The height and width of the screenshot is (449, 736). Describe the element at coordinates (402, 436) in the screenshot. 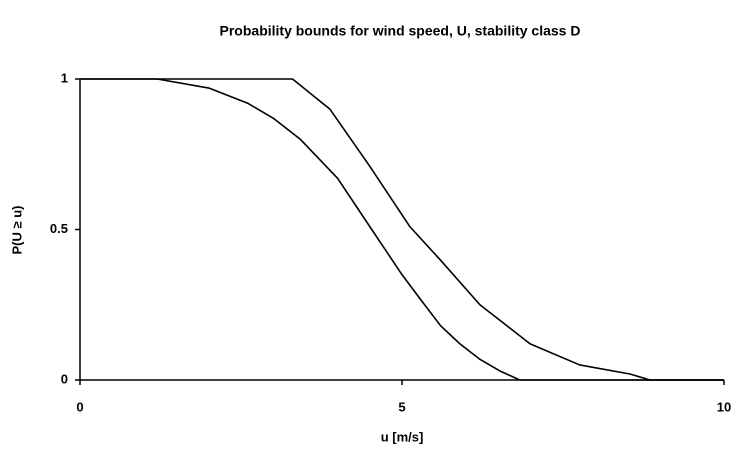

I see `x-axis-label: u [m/s]` at that location.